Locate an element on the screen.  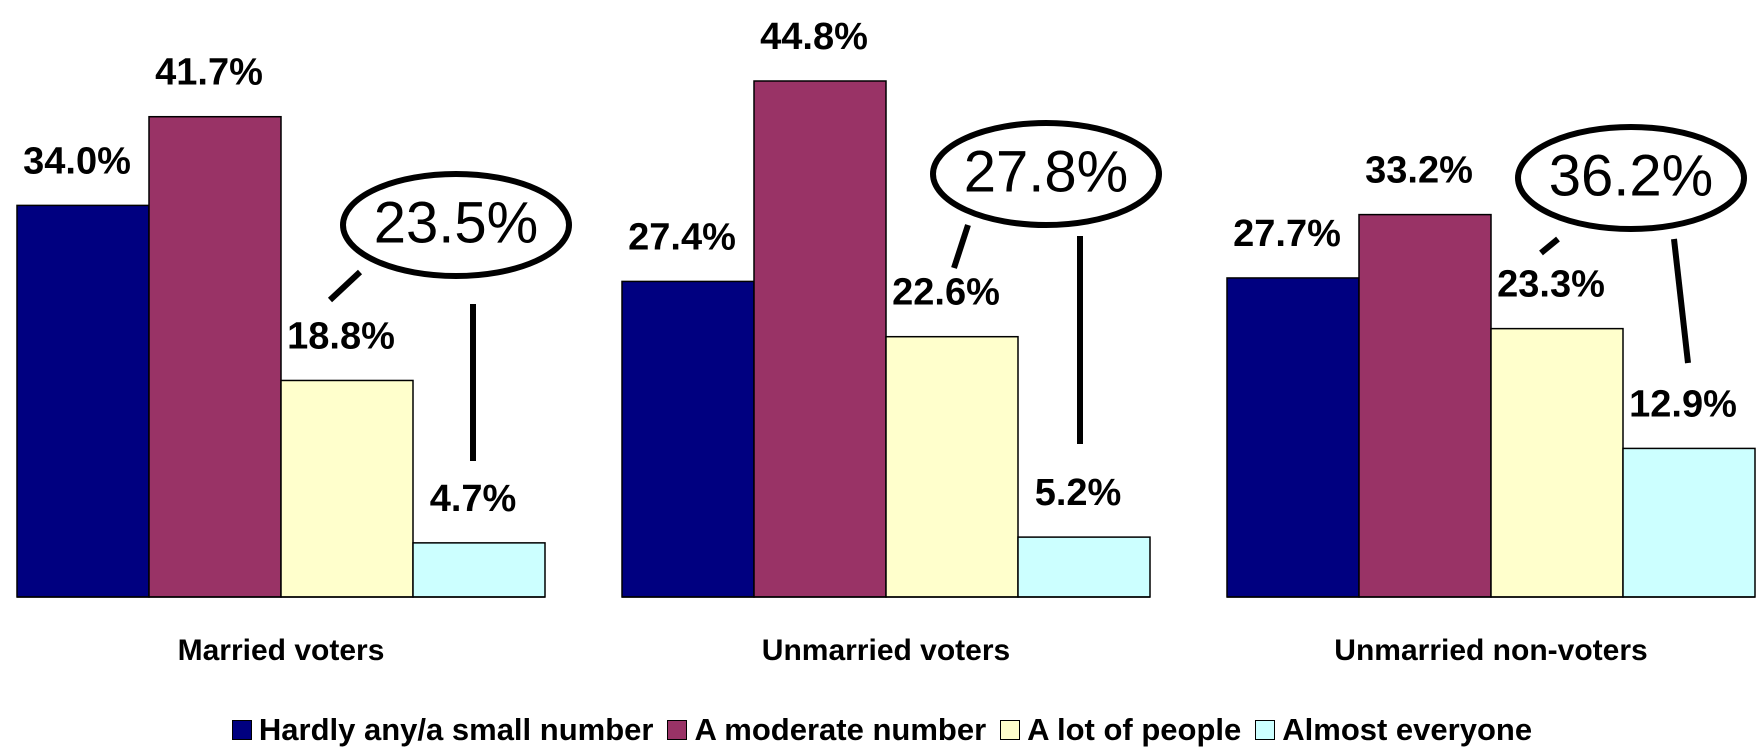
value-label: 22.6% is located at coordinates (946, 293).